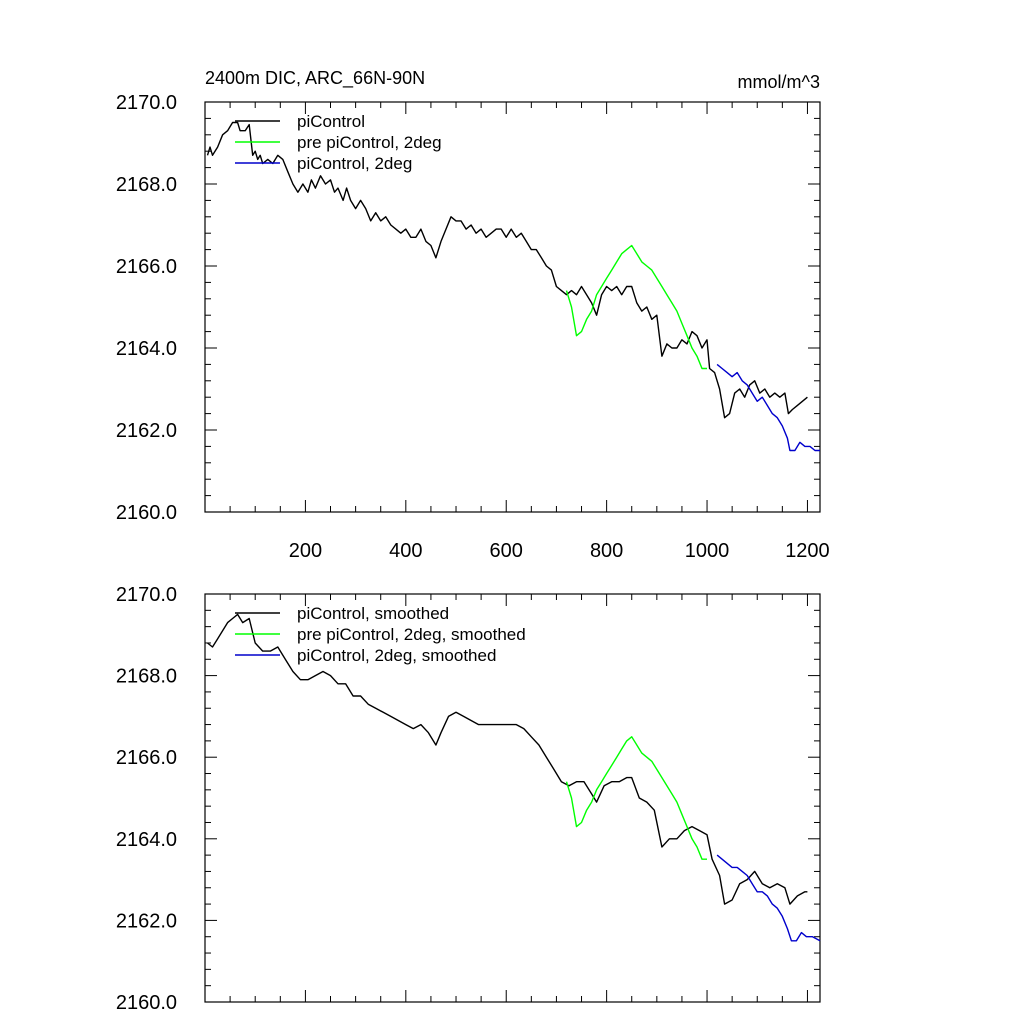 This screenshot has width=1024, height=1024. I want to click on legend-label-1: piControl, so click(331, 121).